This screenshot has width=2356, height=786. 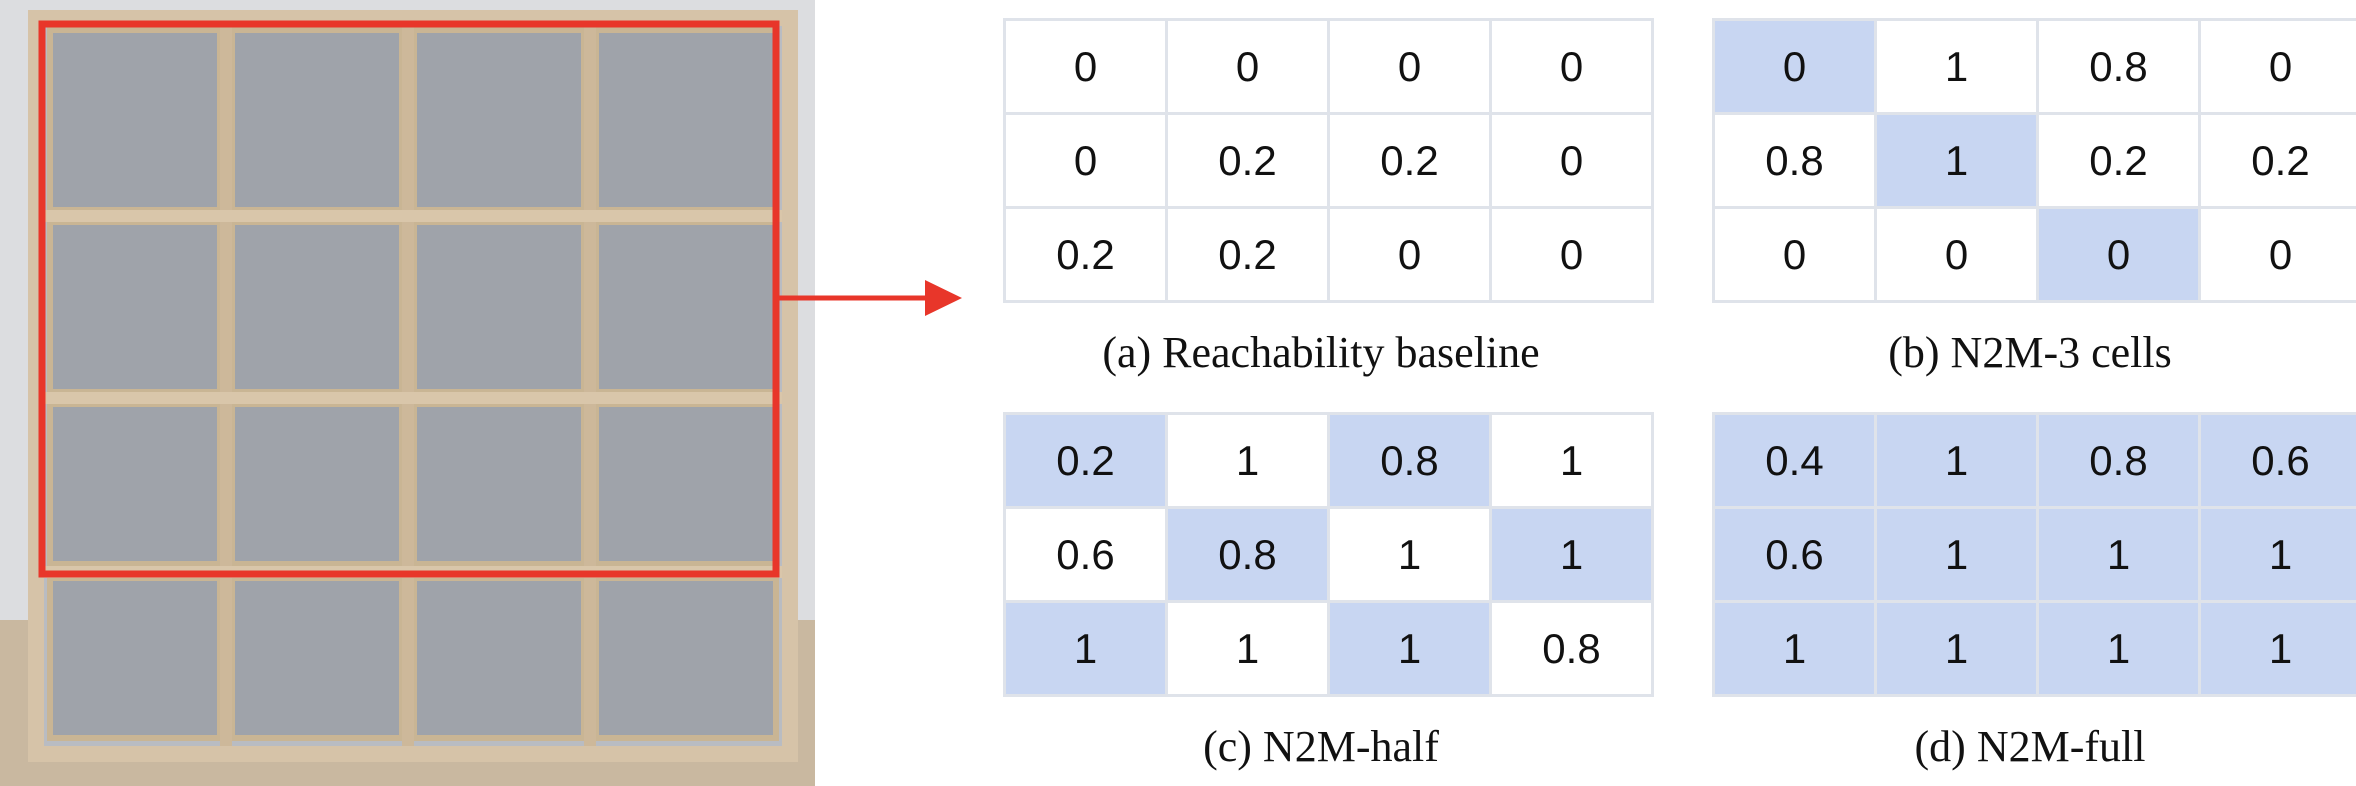 I want to click on panel-b-grid: 0 1 0.8 0 0.8 1 0.2 0.2 0 0 0 0, so click(x=2034, y=160).